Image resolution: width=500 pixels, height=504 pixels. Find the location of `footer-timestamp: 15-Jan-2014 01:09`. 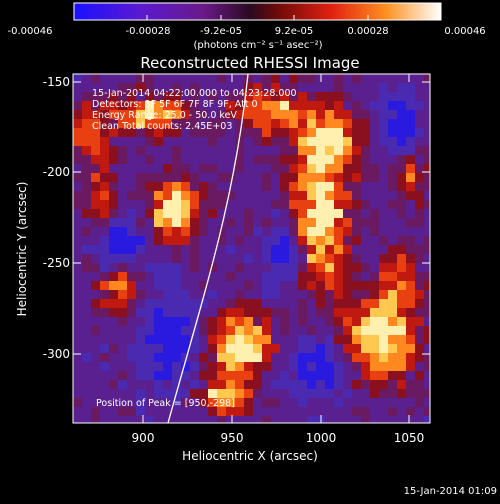

footer-timestamp: 15-Jan-2014 01:09 is located at coordinates (450, 491).